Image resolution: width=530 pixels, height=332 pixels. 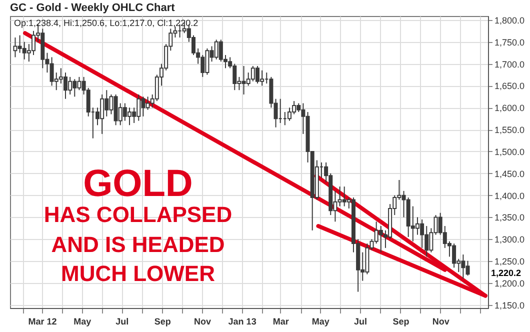 I want to click on y-tick-label: 1,300.0, so click(x=509, y=239).